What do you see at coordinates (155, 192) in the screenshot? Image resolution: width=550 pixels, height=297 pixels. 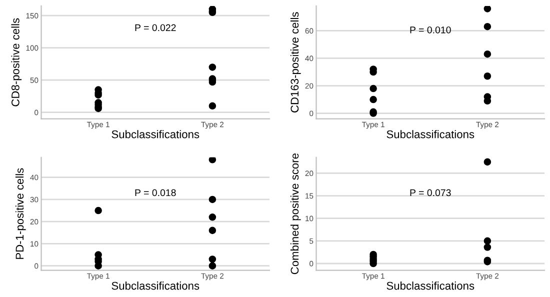 I see `annotation: P = 0.018` at bounding box center [155, 192].